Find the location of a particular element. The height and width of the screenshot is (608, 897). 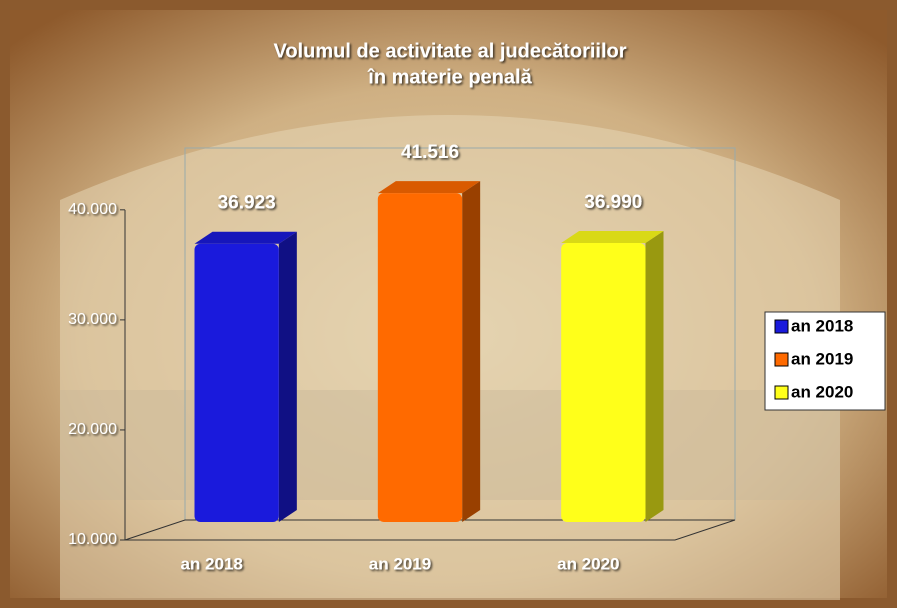

y-tick-label: 40.000 is located at coordinates (92, 209).